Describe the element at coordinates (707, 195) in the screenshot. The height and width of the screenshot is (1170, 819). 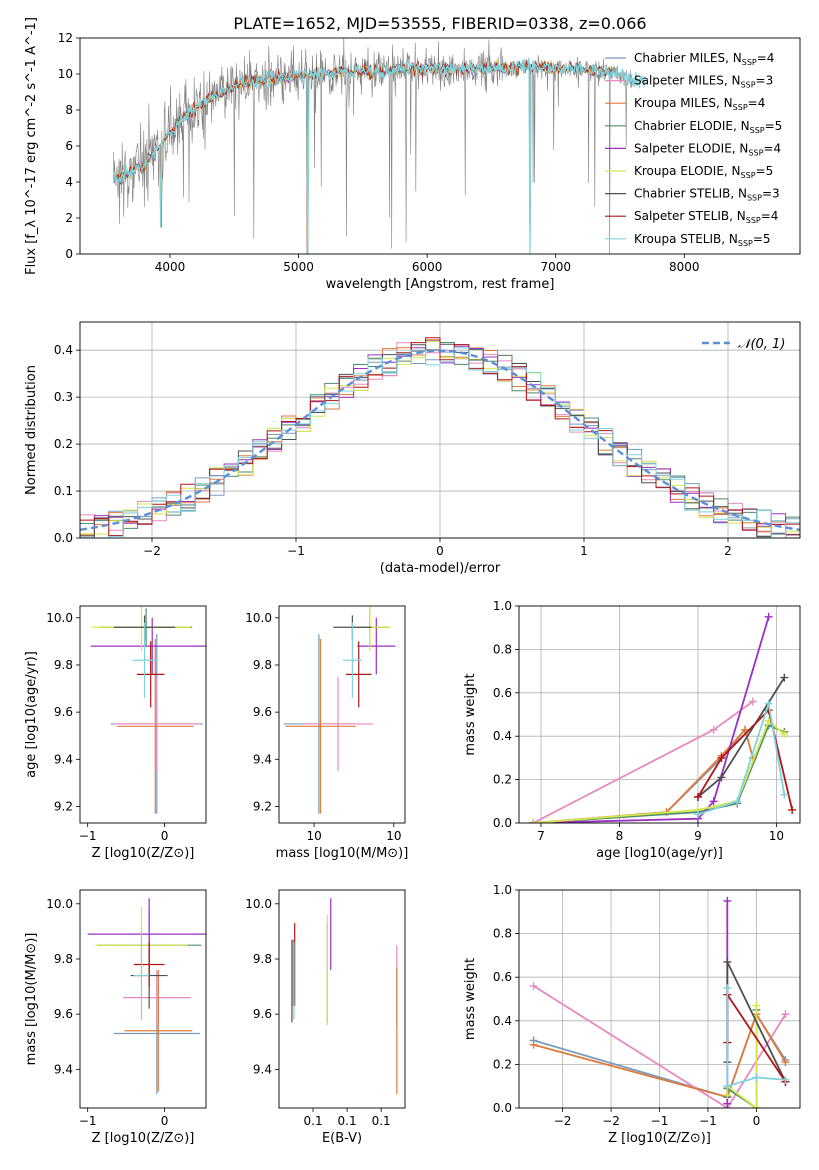
I see `legend-label: Chabrier STELIB, NSSP=3` at that location.